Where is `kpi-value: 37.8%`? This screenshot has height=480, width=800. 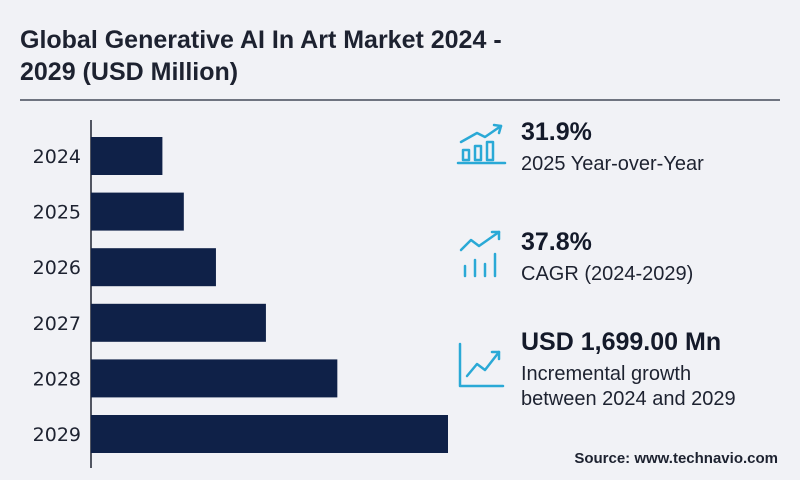
kpi-value: 37.8% is located at coordinates (556, 242).